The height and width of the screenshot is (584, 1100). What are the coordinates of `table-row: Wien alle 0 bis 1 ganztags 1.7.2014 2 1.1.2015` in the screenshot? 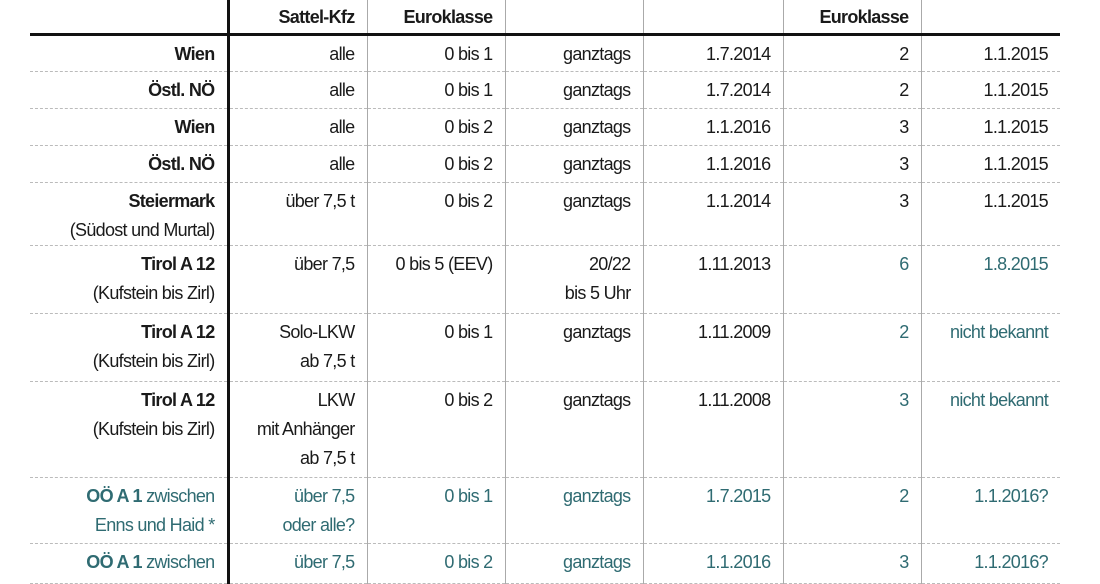 It's located at (545, 53).